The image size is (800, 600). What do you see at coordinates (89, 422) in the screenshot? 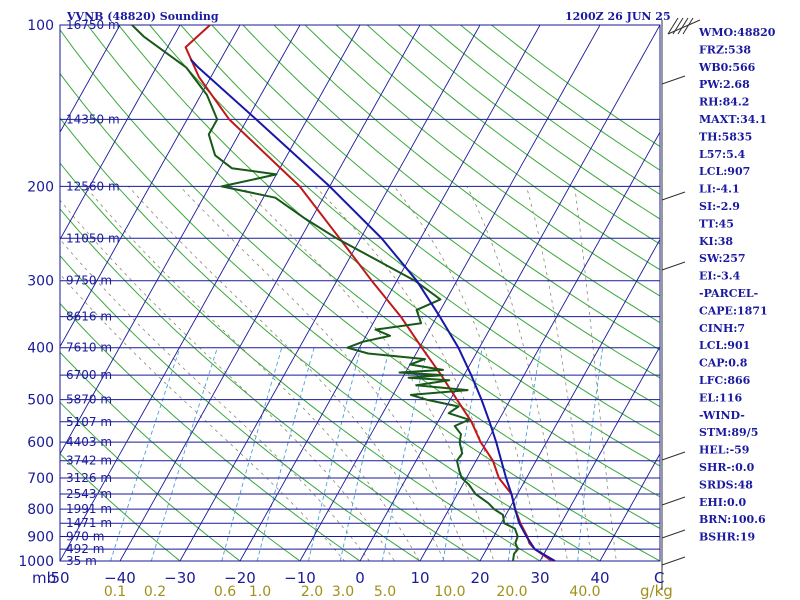
I see `height-level-label: 5107 m` at bounding box center [89, 422].